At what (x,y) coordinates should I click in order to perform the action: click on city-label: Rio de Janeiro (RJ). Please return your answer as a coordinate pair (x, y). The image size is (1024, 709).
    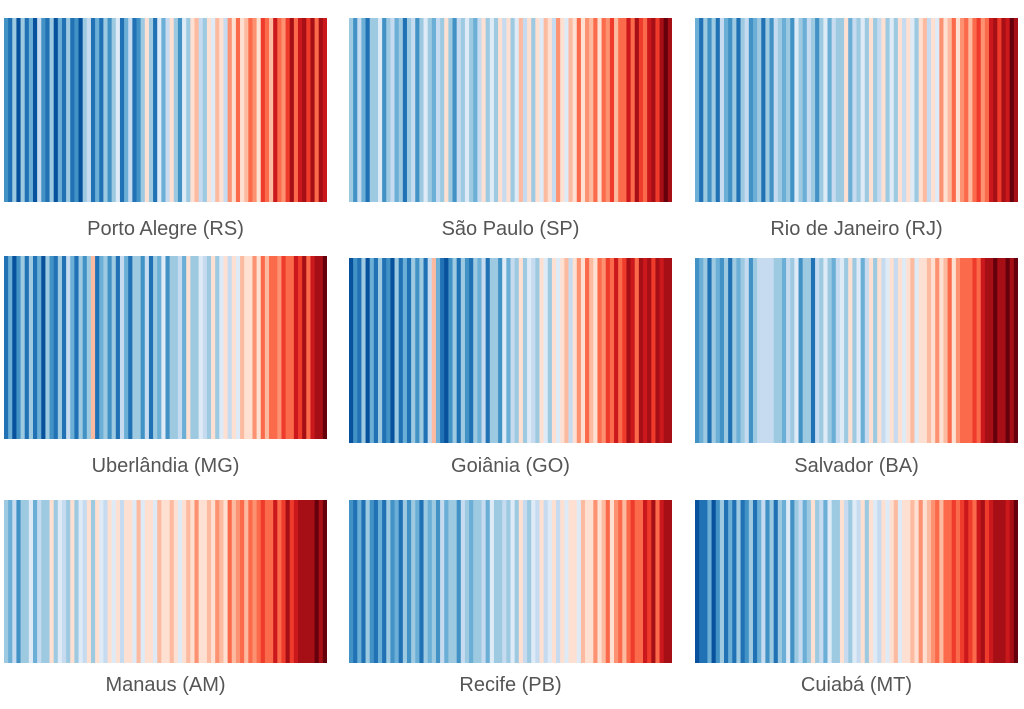
    Looking at the image, I should click on (856, 229).